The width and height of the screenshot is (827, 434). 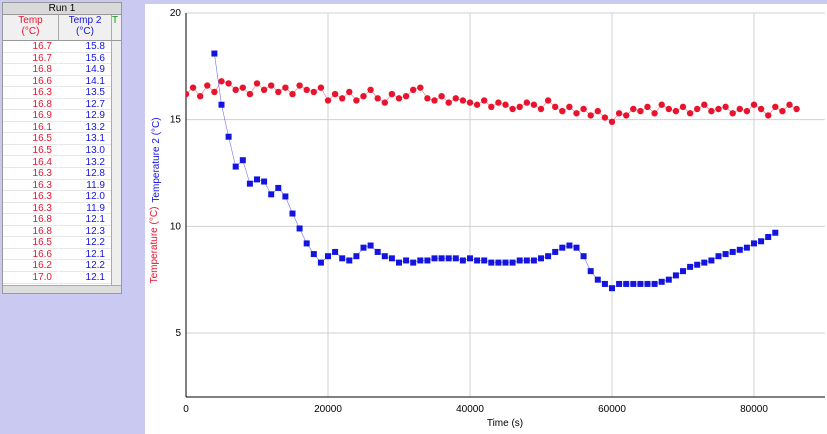 What do you see at coordinates (328, 409) in the screenshot?
I see `x-tick-label: 20000` at bounding box center [328, 409].